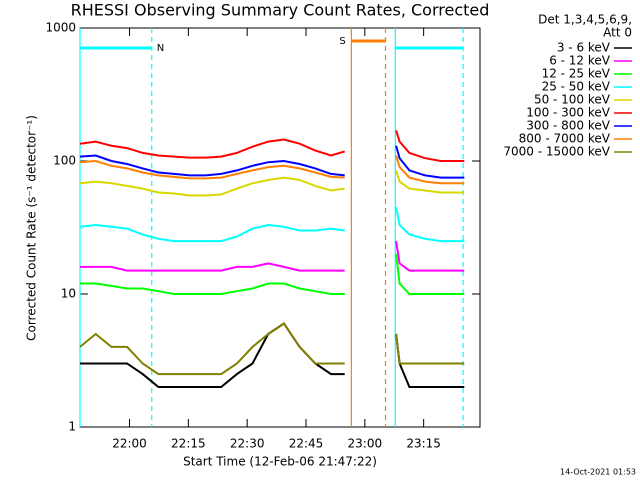  I want to click on x-axis-label: Start Time (12-Feb-06 21:47:22), so click(280, 462).